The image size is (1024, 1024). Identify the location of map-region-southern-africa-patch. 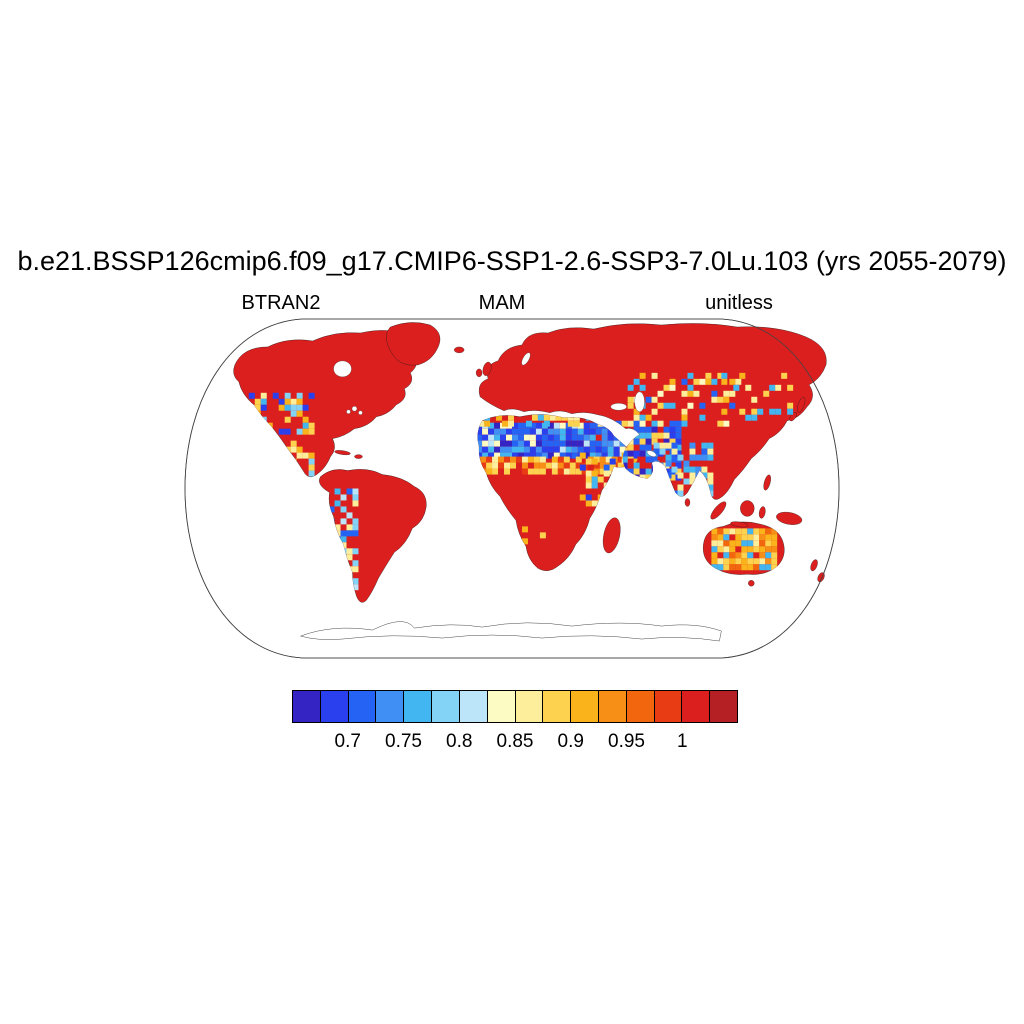
(533, 535).